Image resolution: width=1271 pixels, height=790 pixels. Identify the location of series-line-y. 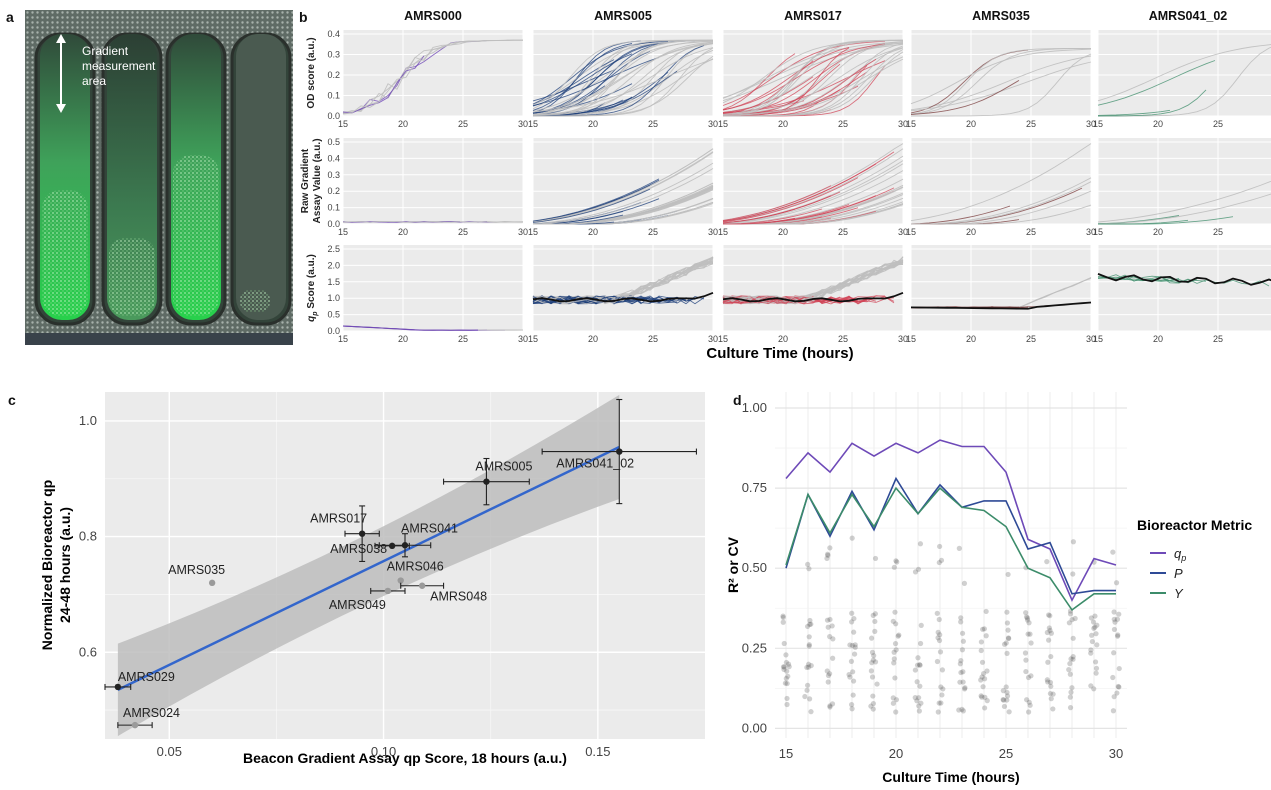
(950, 549).